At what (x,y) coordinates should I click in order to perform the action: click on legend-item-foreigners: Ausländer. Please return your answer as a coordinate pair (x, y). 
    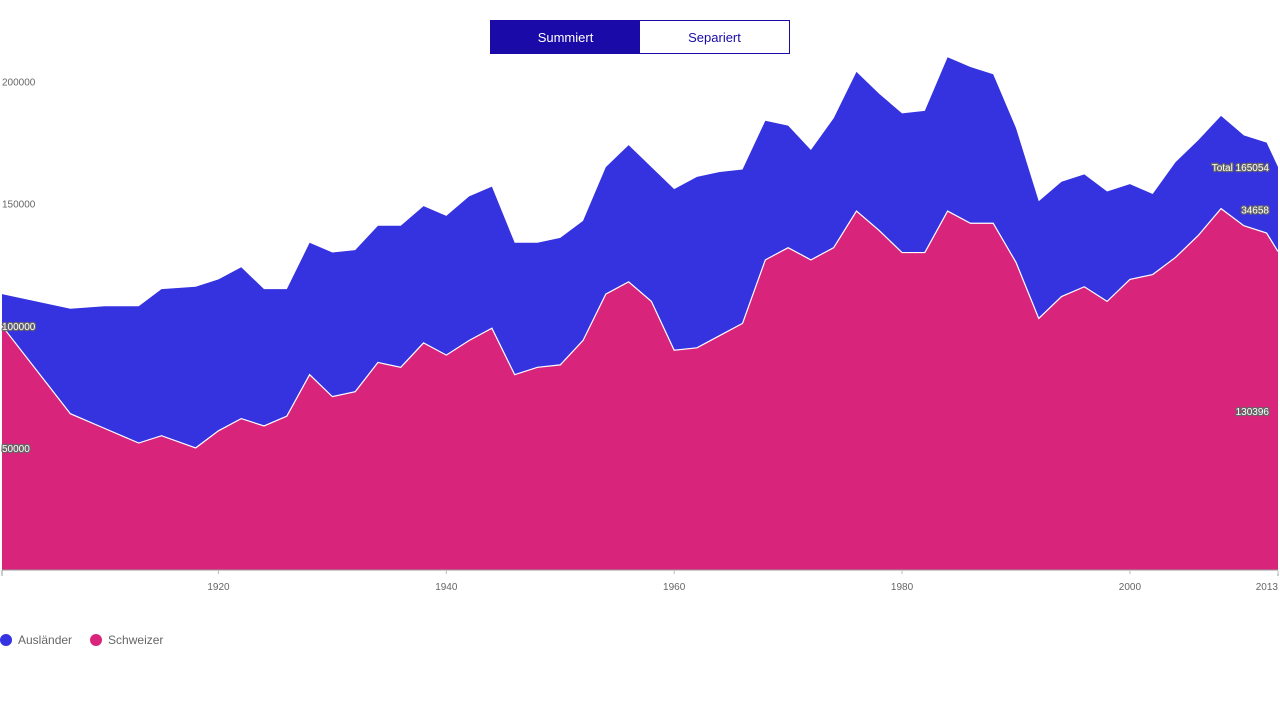
    Looking at the image, I should click on (36, 640).